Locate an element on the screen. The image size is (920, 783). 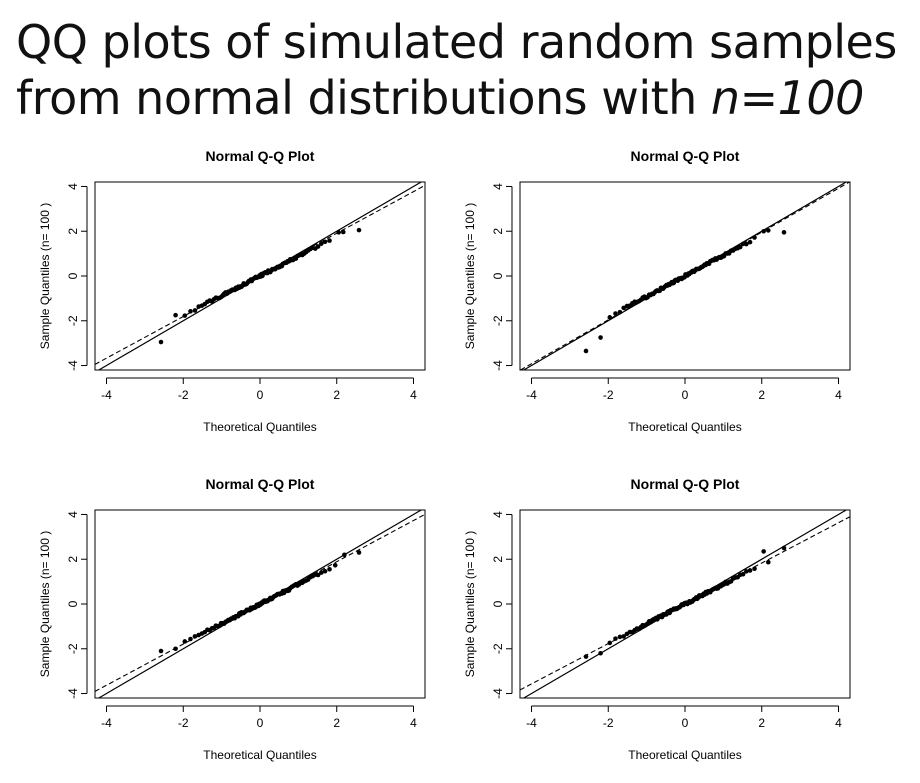
slide-title-line-2-text: from normal distributions with is located at coordinates (363, 98).